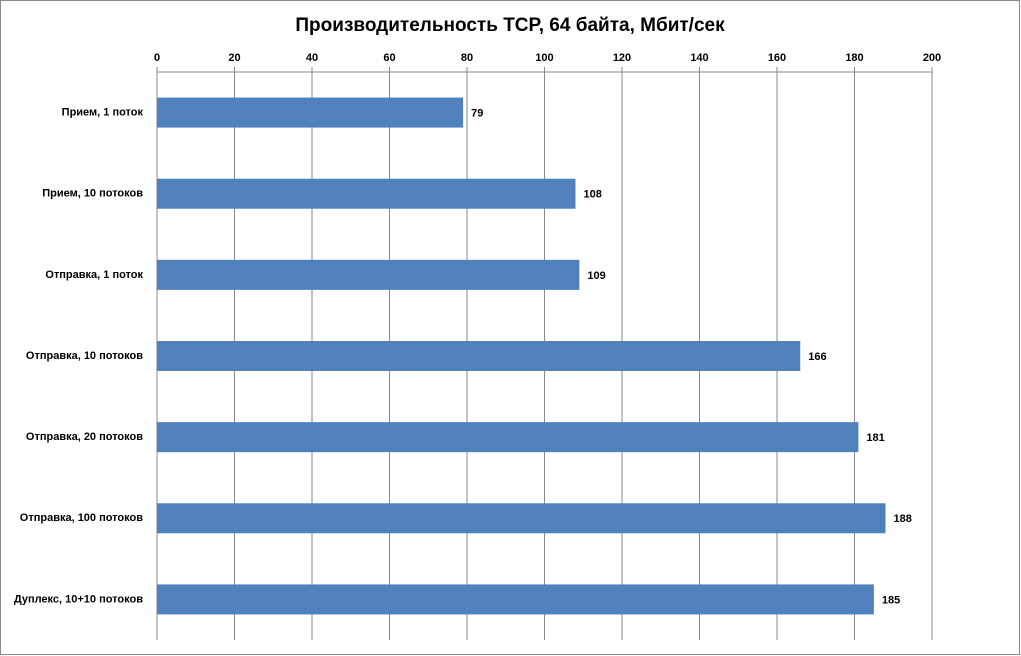 The height and width of the screenshot is (656, 1021). What do you see at coordinates (903, 519) in the screenshot?
I see `value-label: 188` at bounding box center [903, 519].